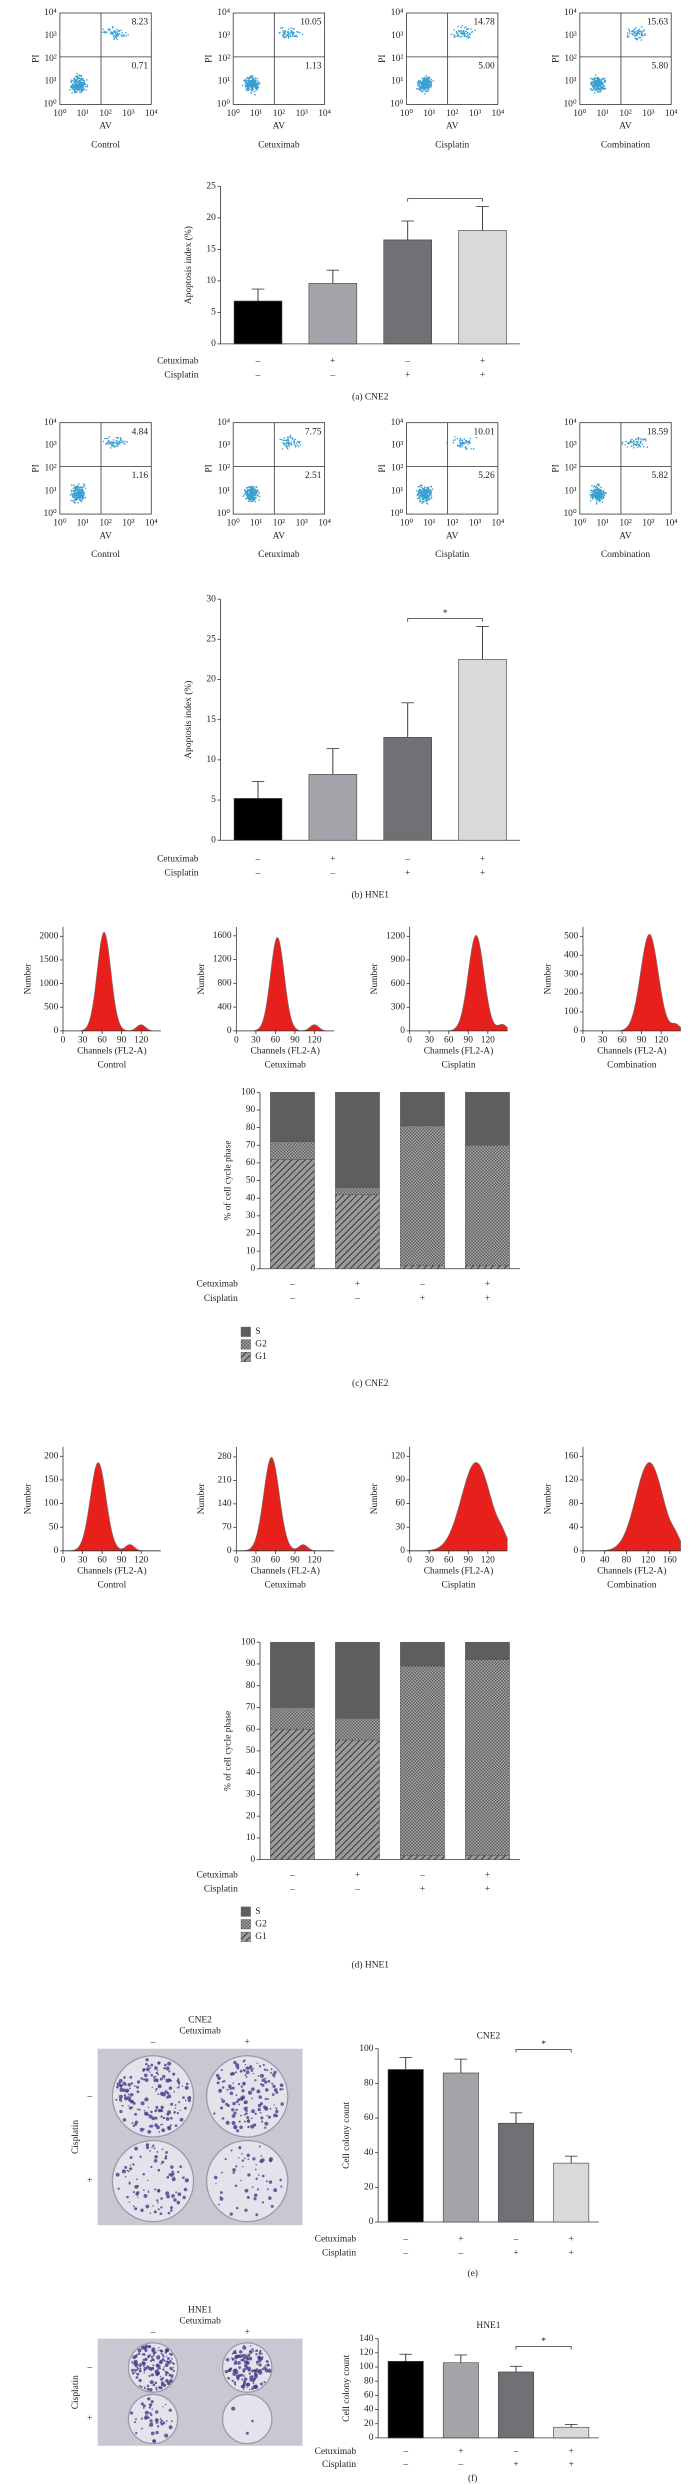 The height and width of the screenshot is (2484, 698). What do you see at coordinates (311, 23) in the screenshot?
I see `quadrant-value: 10.05` at bounding box center [311, 23].